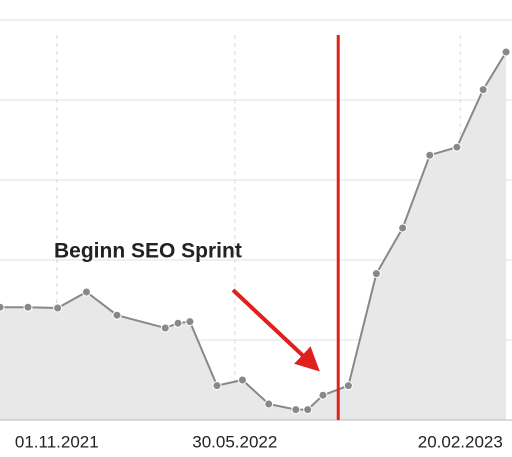 This screenshot has width=512, height=457. What do you see at coordinates (57, 441) in the screenshot?
I see `x-tick-label: 01.11.2021` at bounding box center [57, 441].